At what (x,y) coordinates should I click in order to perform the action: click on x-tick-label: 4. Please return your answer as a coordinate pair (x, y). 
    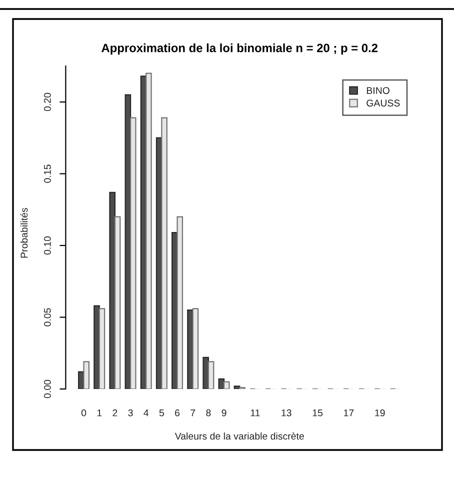
    Looking at the image, I should click on (146, 412).